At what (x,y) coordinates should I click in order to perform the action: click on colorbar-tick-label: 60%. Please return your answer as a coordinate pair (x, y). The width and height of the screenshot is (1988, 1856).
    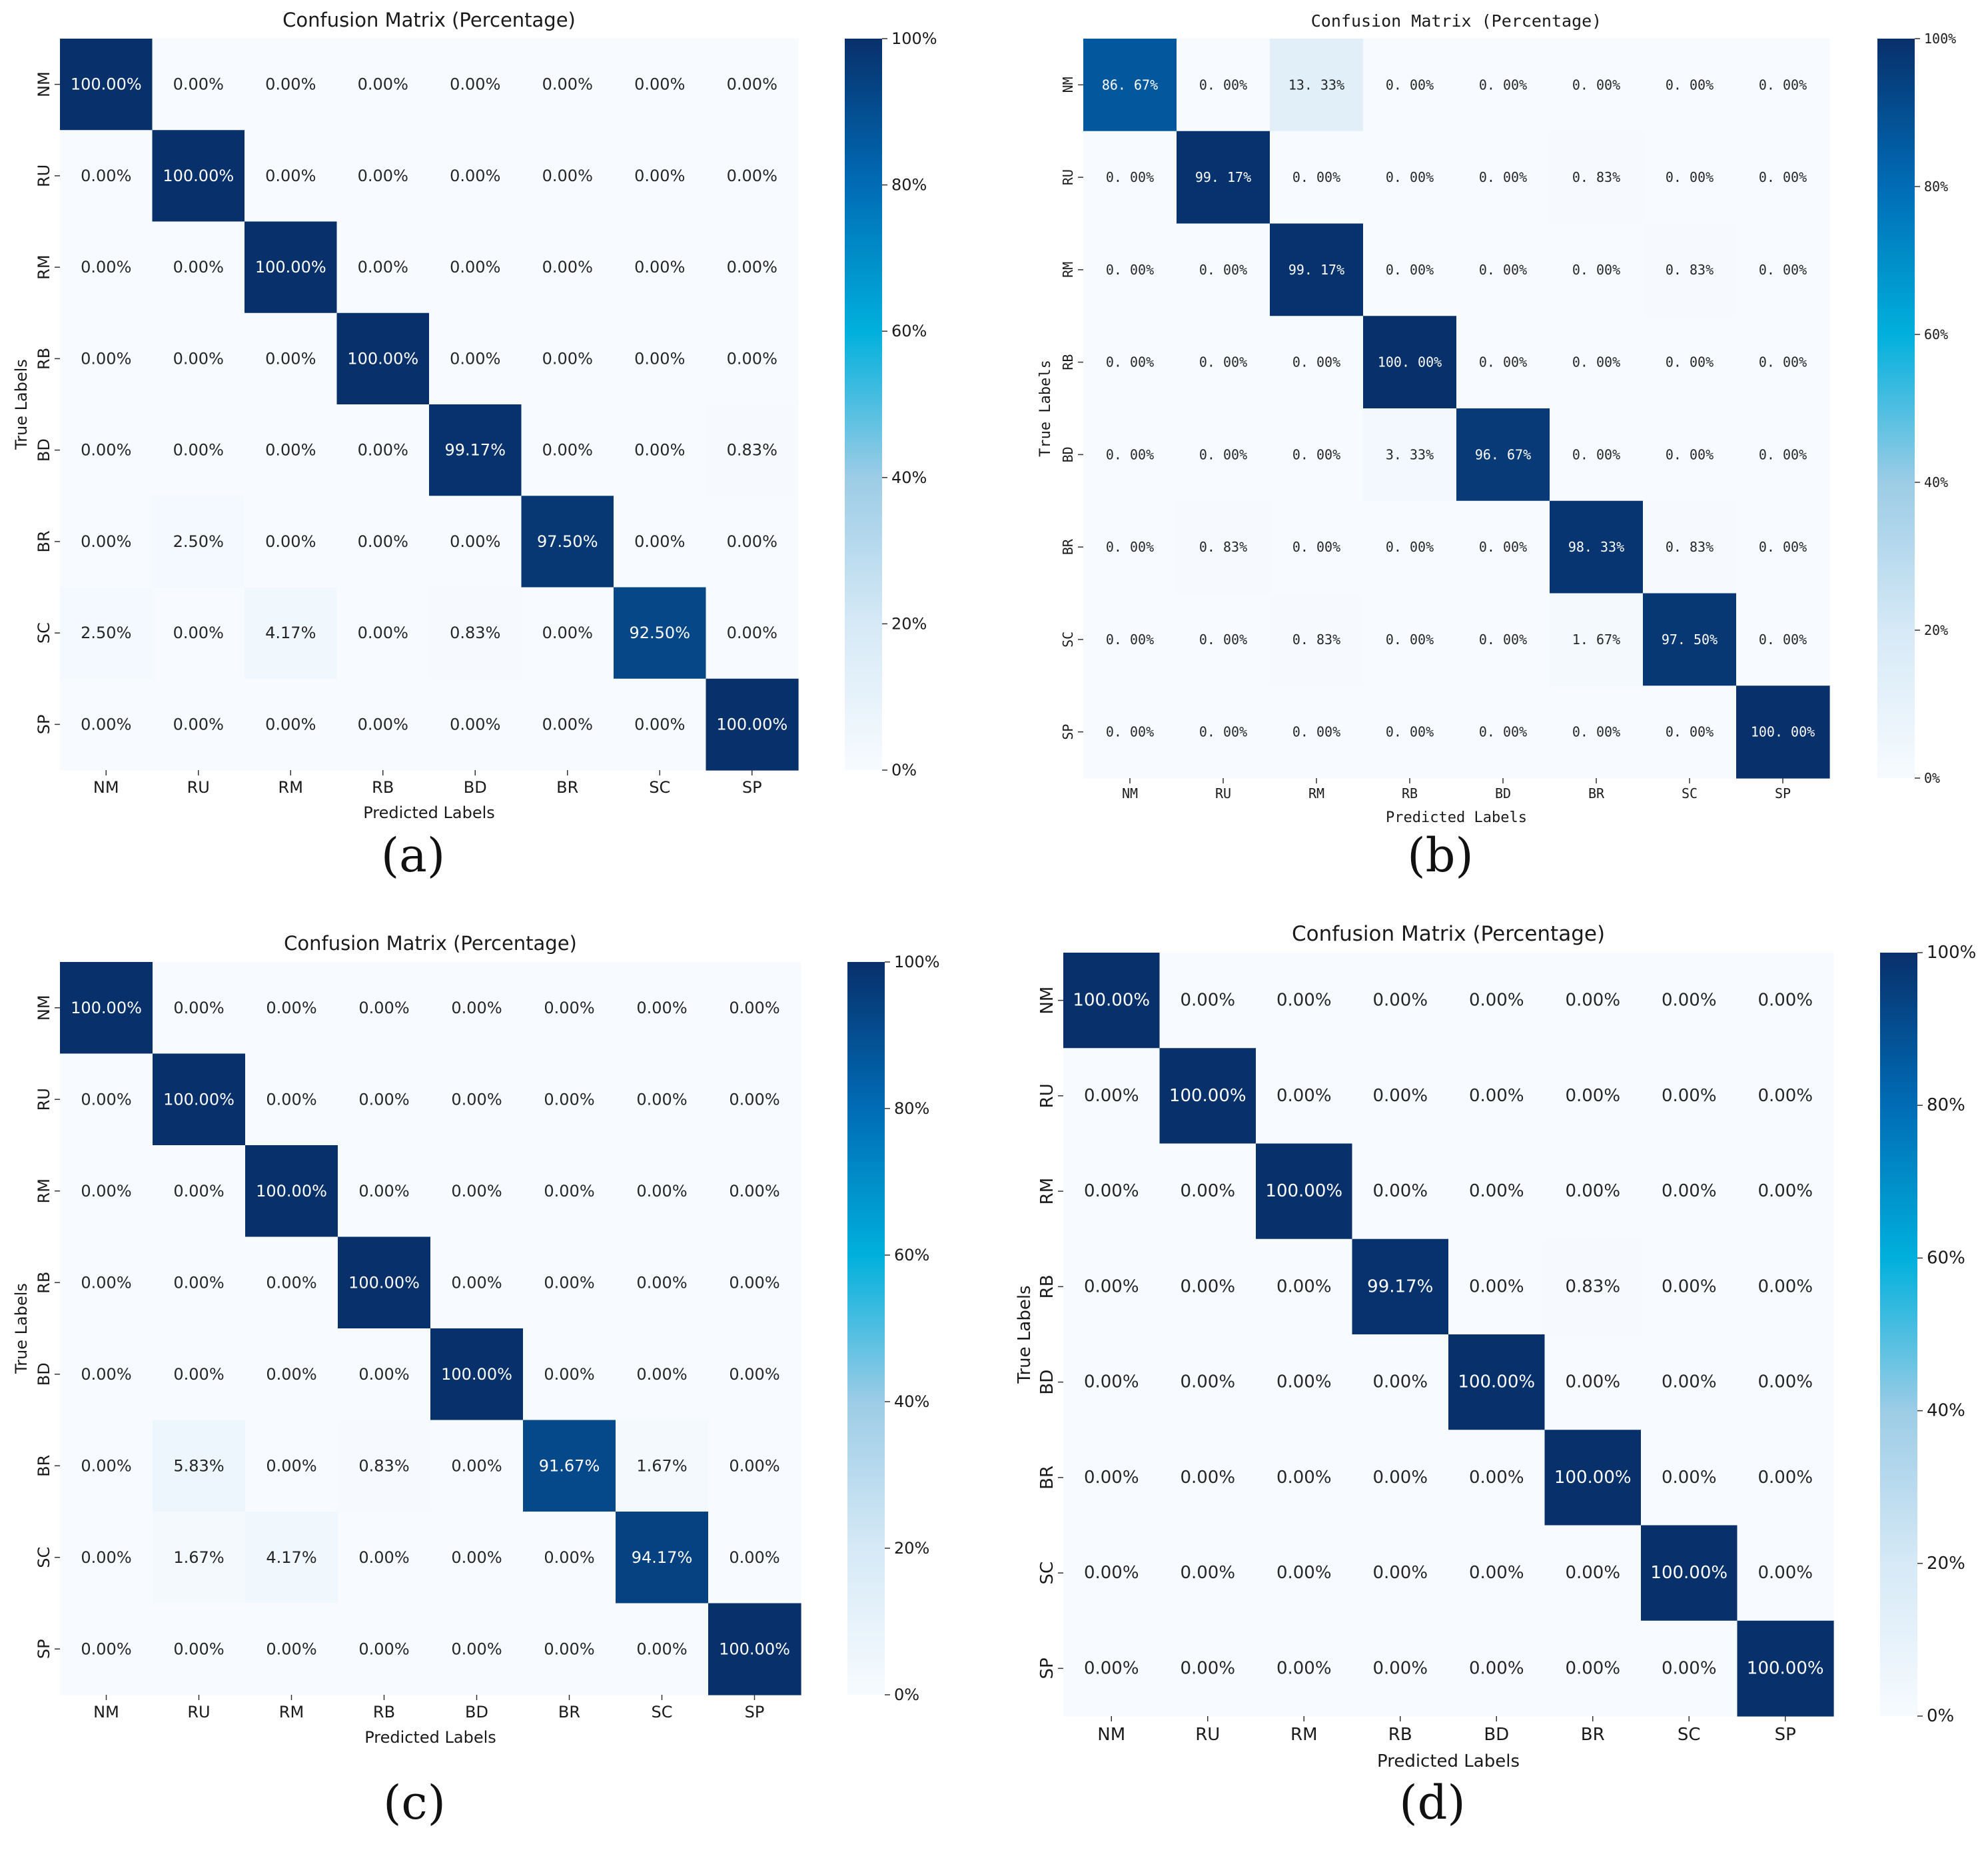
    Looking at the image, I should click on (1946, 1258).